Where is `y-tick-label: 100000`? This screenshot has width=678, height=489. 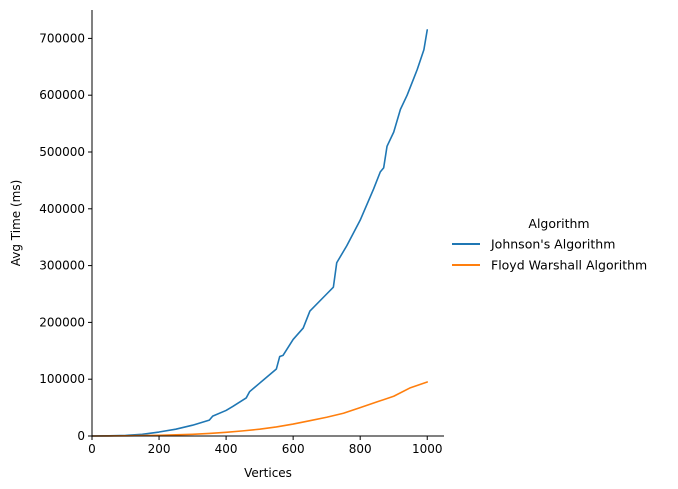
y-tick-label: 100000 is located at coordinates (62, 379).